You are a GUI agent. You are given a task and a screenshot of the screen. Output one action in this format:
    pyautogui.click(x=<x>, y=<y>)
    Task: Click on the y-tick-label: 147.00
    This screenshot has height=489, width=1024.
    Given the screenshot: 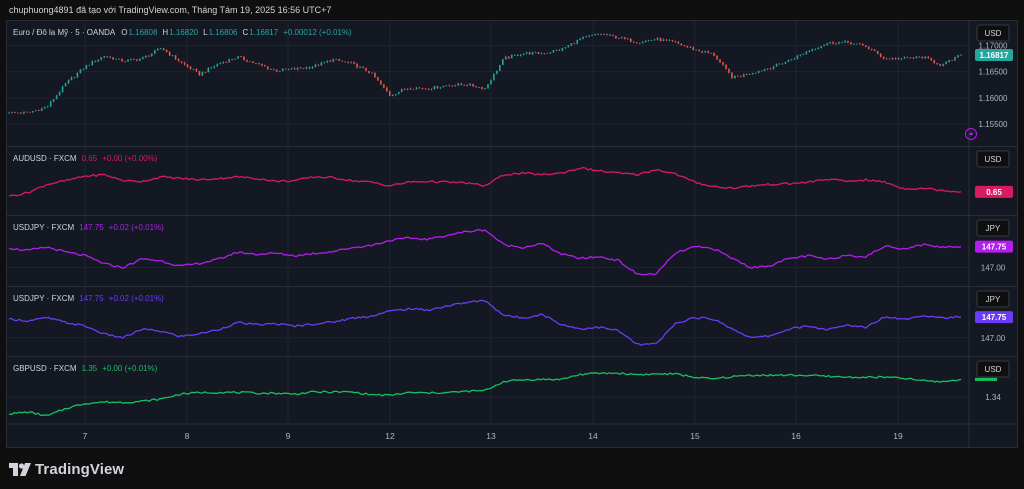 What is the action you would take?
    pyautogui.click(x=993, y=268)
    